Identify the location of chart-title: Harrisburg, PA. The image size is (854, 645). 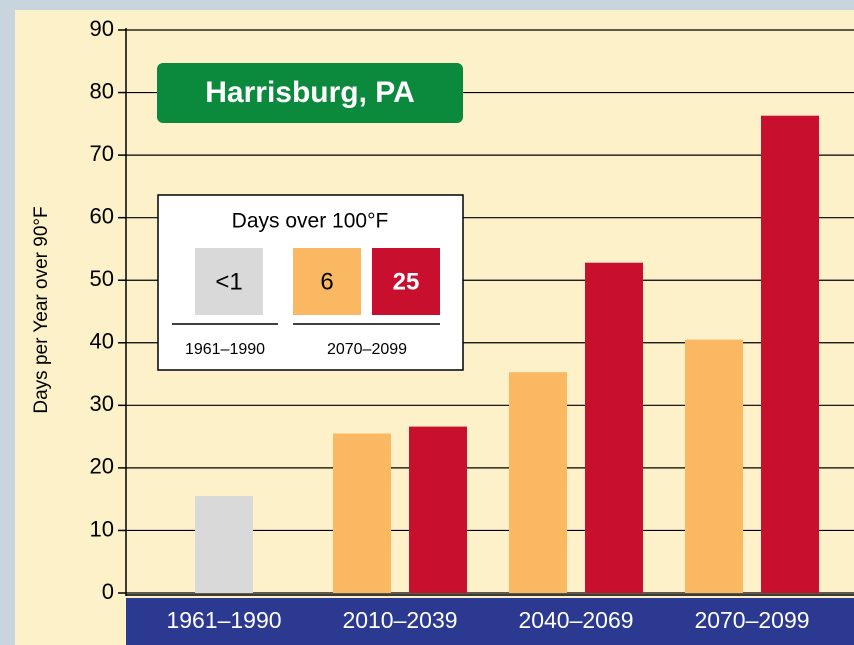
(310, 92).